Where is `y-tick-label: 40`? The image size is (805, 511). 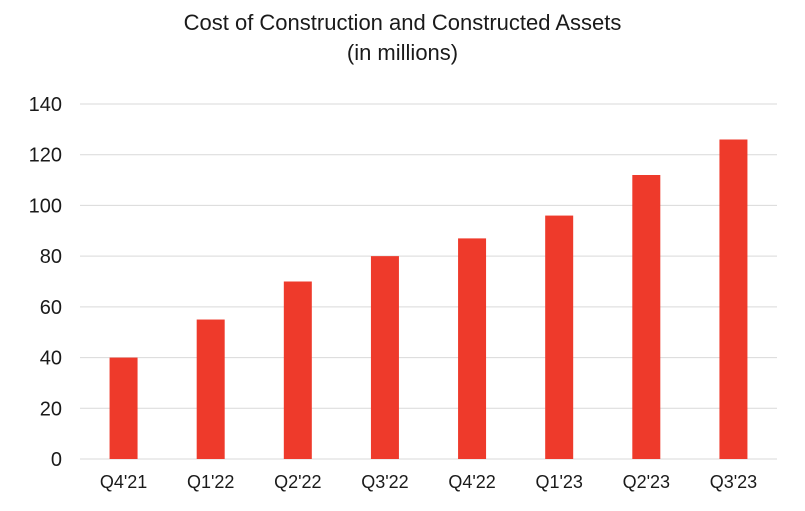
y-tick-label: 40 is located at coordinates (51, 359).